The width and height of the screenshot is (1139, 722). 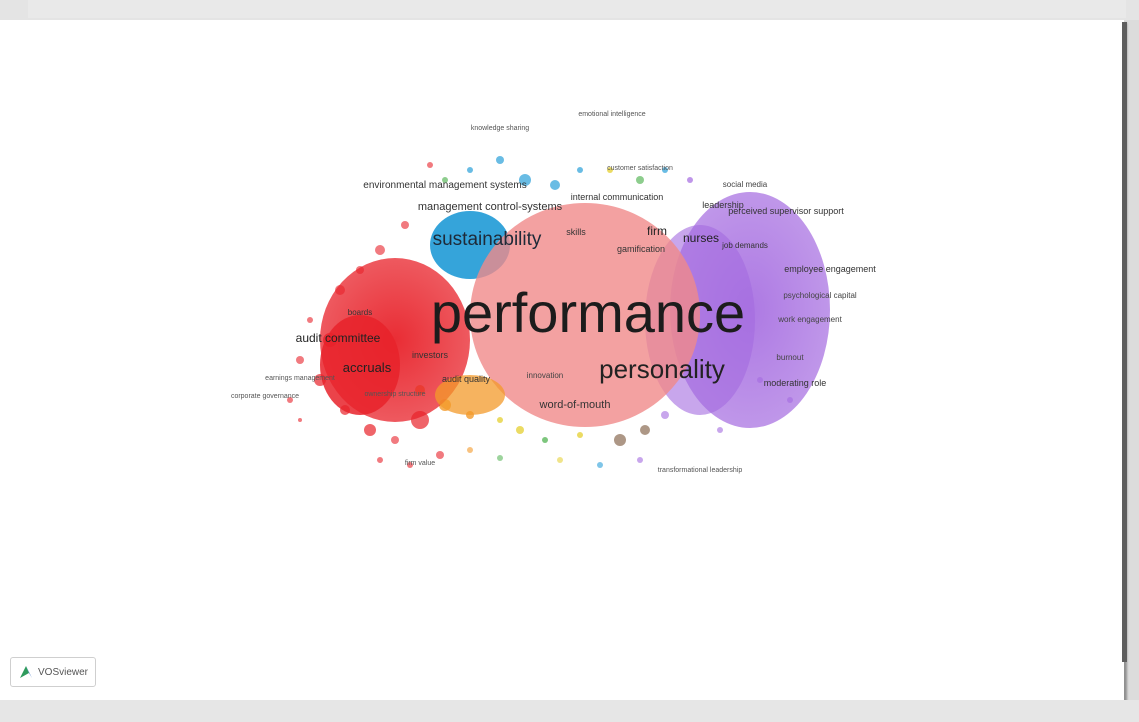 I want to click on cluster-blobs, so click(x=575, y=310).